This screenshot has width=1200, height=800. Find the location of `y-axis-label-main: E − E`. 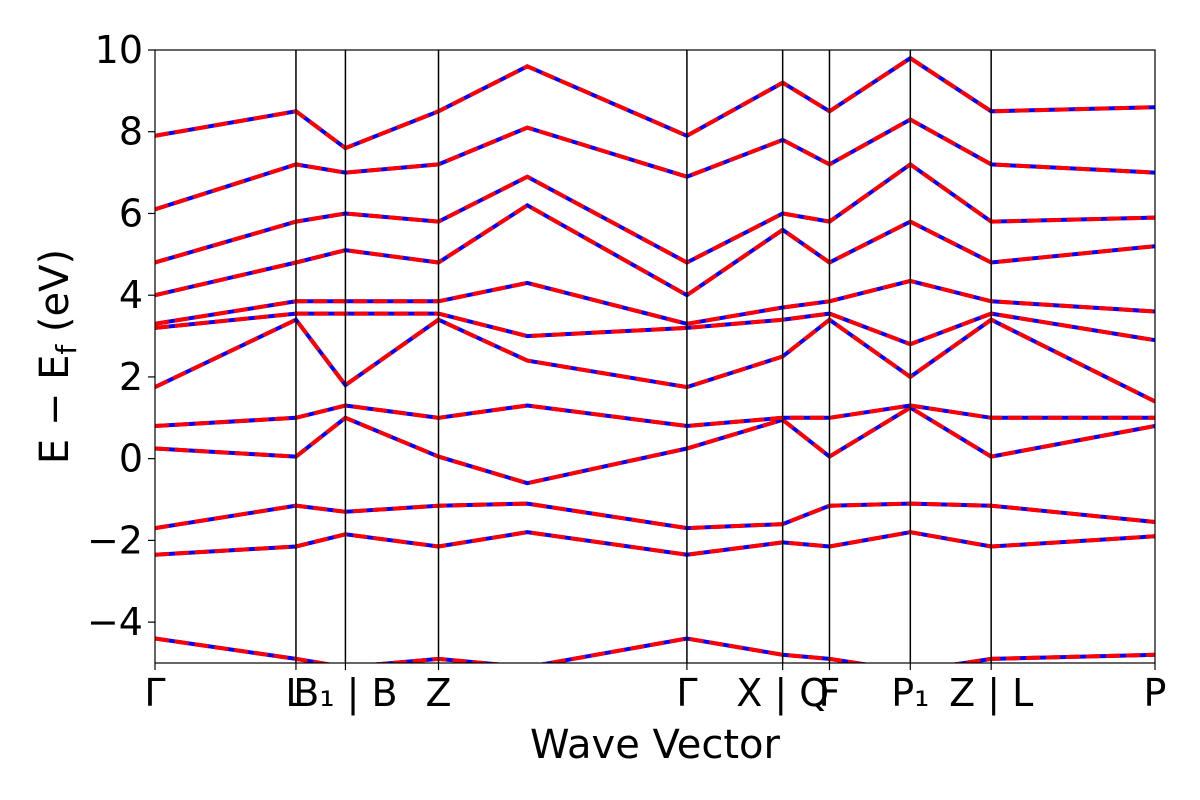

y-axis-label-main: E − E is located at coordinates (55, 410).